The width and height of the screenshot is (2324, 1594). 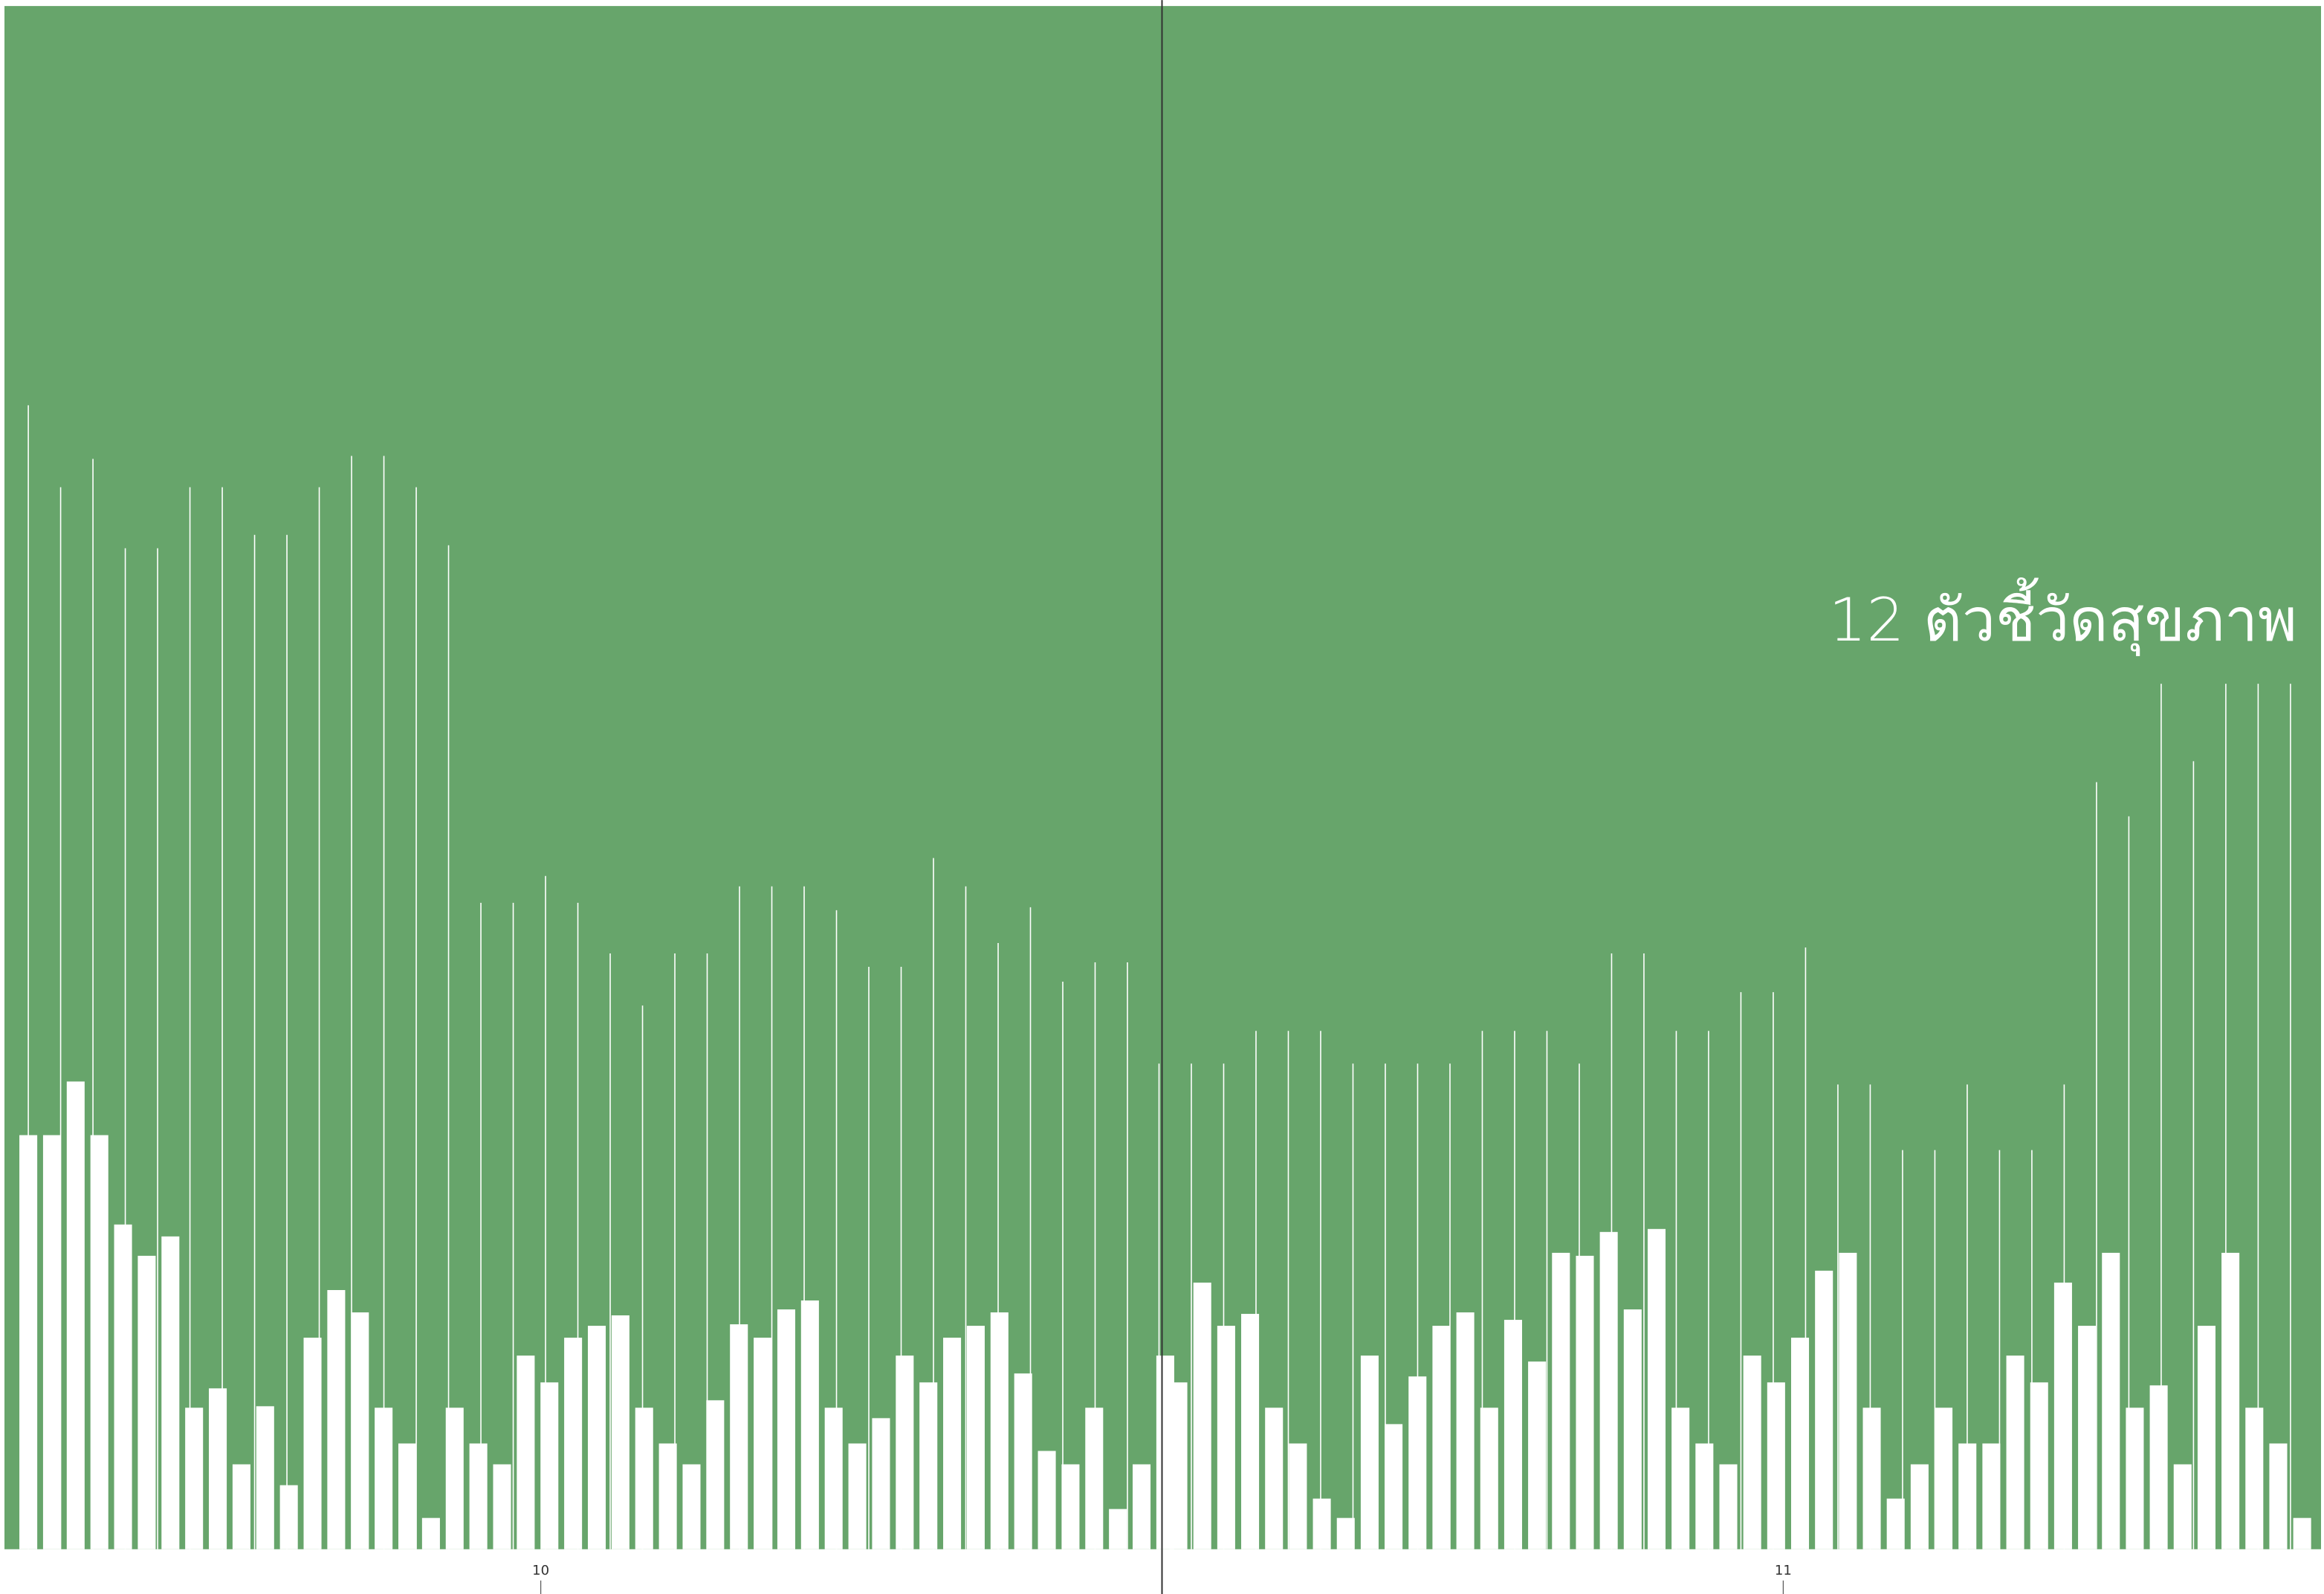 I want to click on page-number: 10, so click(x=540, y=1570).